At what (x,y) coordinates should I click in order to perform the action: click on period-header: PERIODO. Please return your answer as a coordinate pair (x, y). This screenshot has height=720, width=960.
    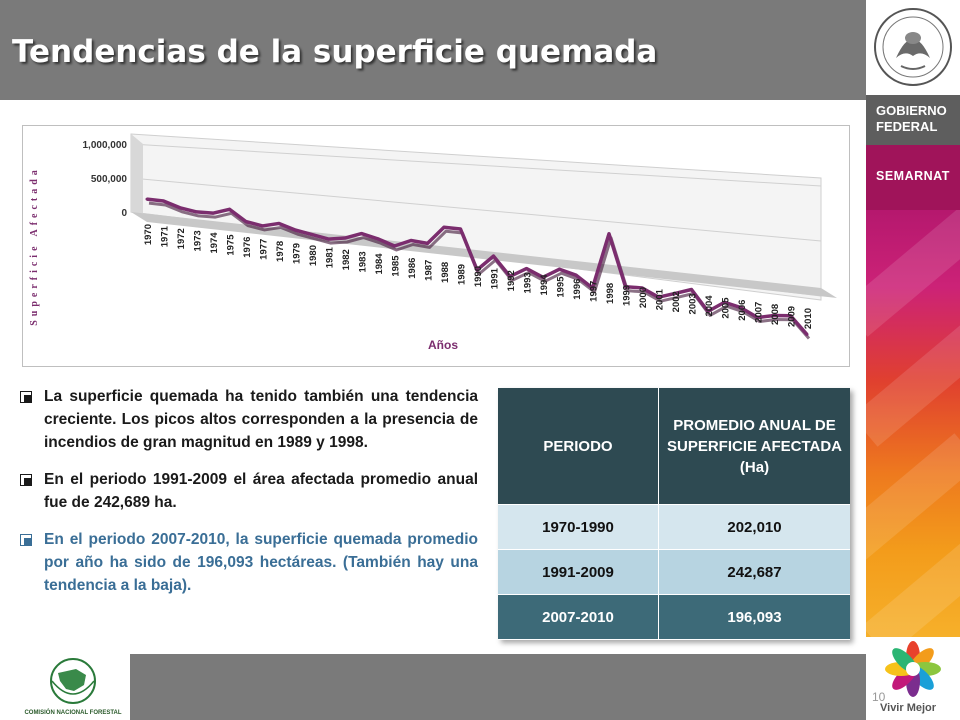
    Looking at the image, I should click on (578, 446).